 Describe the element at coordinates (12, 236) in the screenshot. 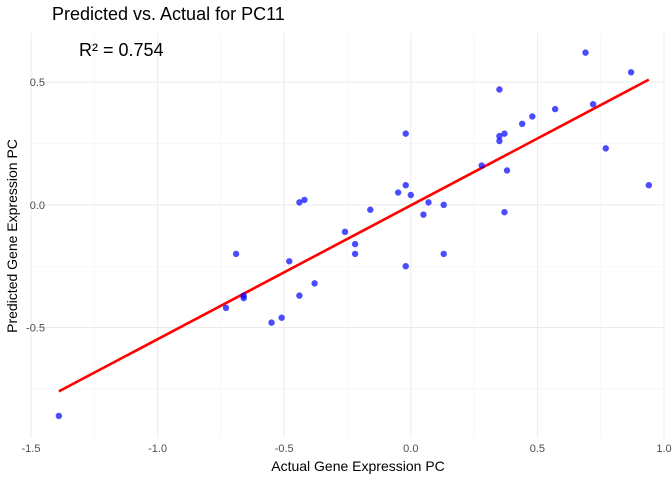

I see `y-axis-title: Predicted Gene Expression PC` at that location.